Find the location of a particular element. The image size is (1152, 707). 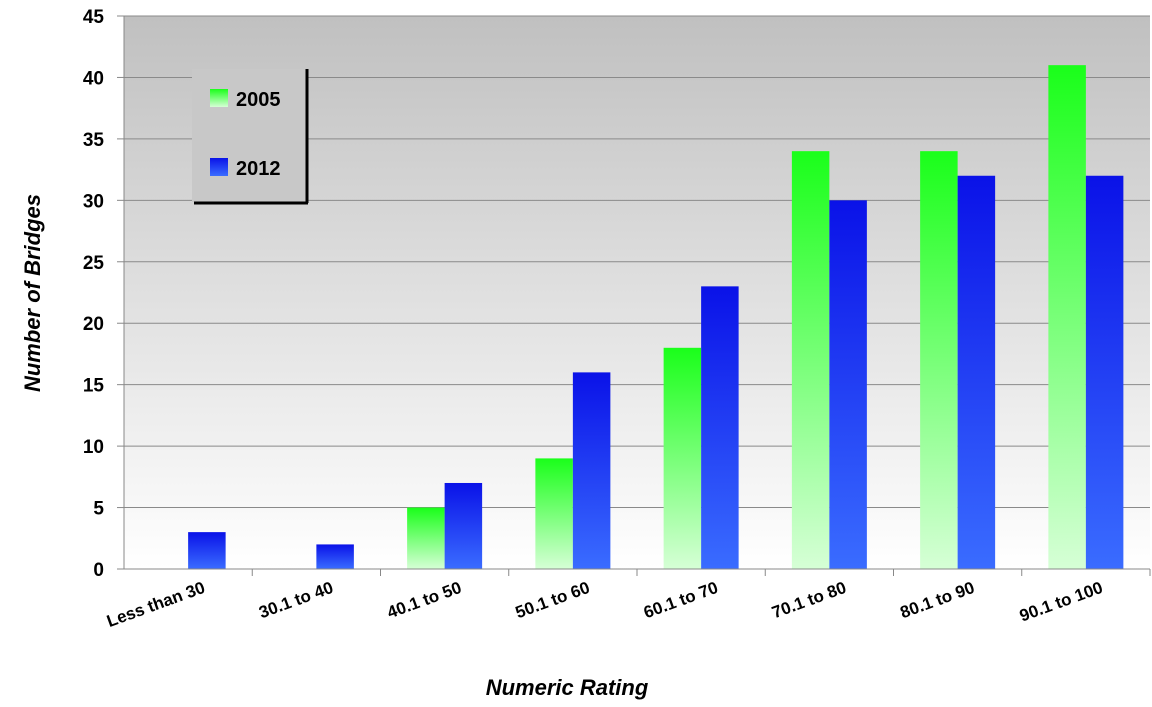

x-tick-label: Less than 30 is located at coordinates (155, 604).